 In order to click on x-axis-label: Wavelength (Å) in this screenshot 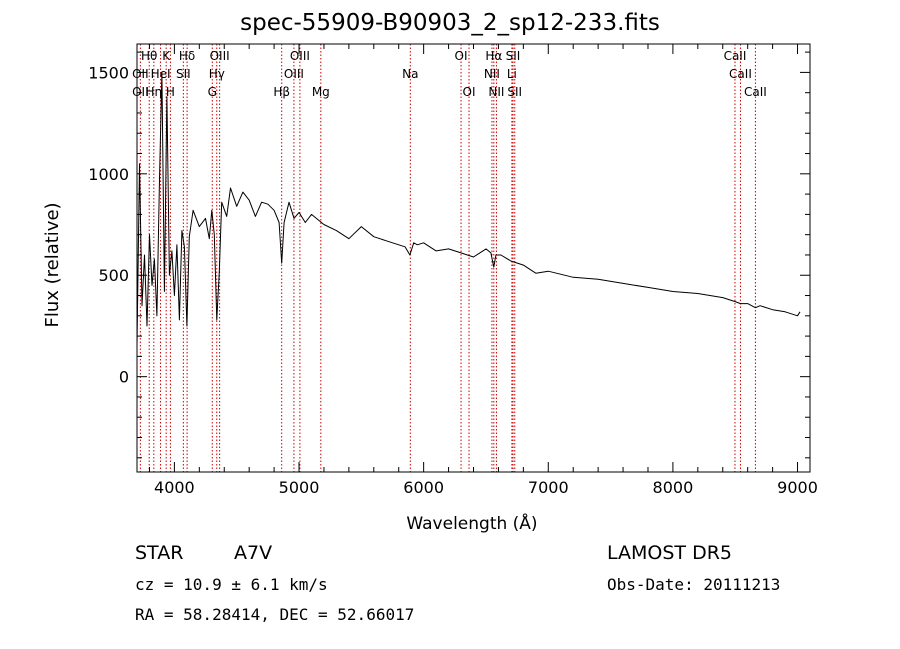, I will do `click(471, 523)`.